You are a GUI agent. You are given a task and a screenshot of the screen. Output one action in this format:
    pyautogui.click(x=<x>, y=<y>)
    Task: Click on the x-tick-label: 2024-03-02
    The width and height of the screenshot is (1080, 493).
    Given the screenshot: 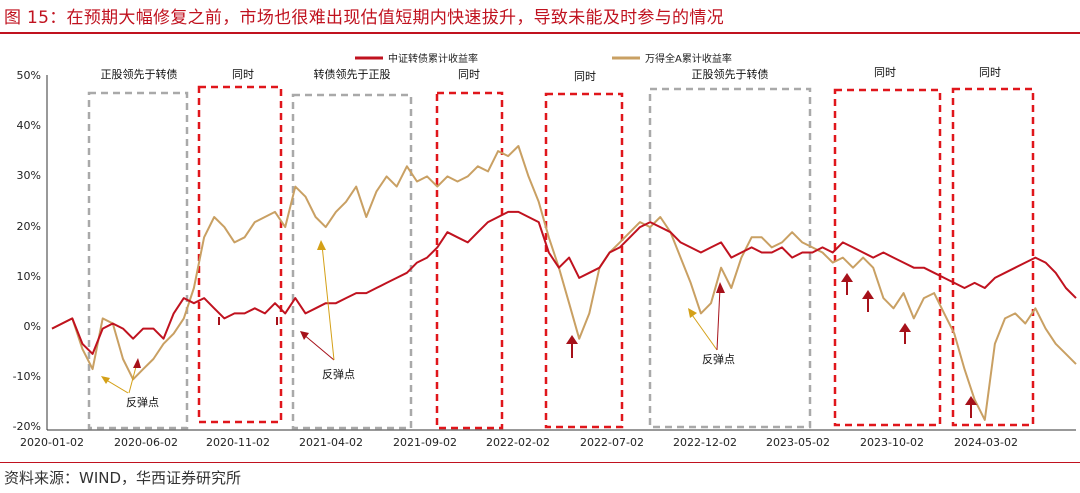 What is the action you would take?
    pyautogui.click(x=986, y=442)
    